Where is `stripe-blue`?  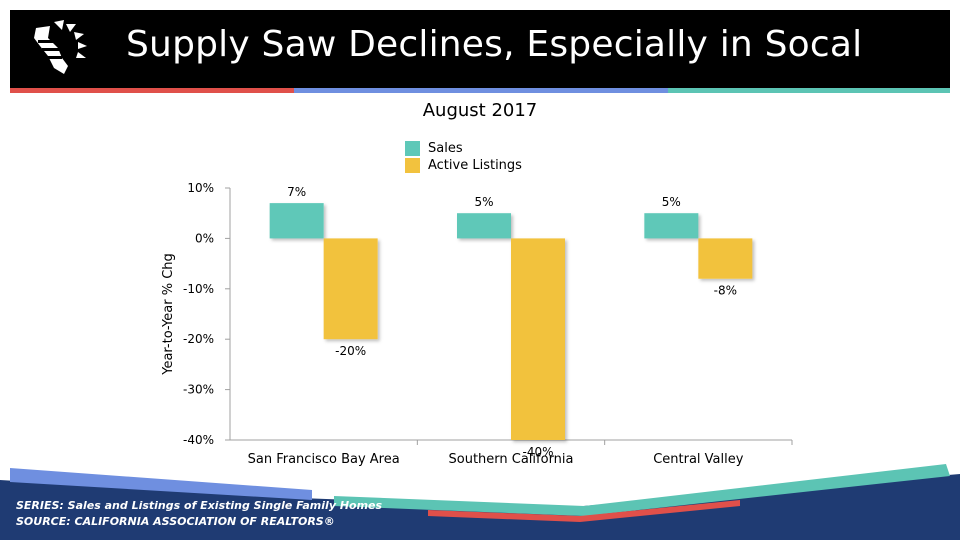 stripe-blue is located at coordinates (481, 90).